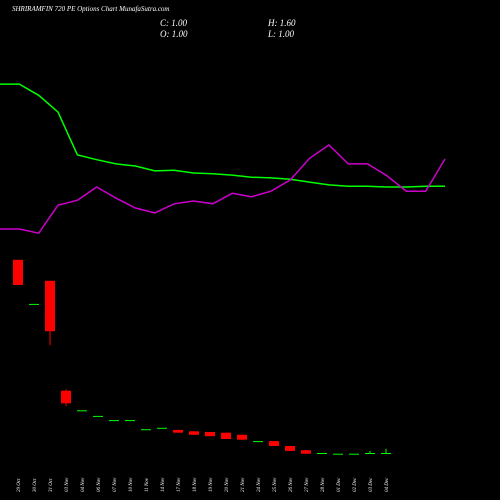 The height and width of the screenshot is (500, 500). Describe the element at coordinates (243, 484) in the screenshot. I see `x-tick-label: 21 Nov` at that location.